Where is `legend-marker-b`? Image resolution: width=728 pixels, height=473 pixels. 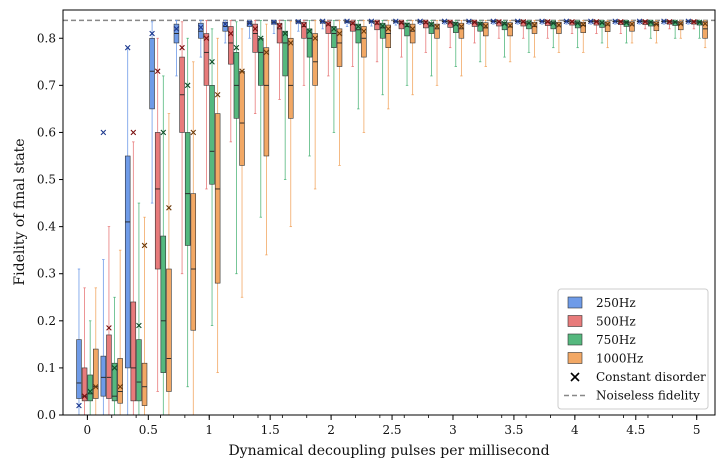 legend-marker-b is located at coordinates (575, 377).